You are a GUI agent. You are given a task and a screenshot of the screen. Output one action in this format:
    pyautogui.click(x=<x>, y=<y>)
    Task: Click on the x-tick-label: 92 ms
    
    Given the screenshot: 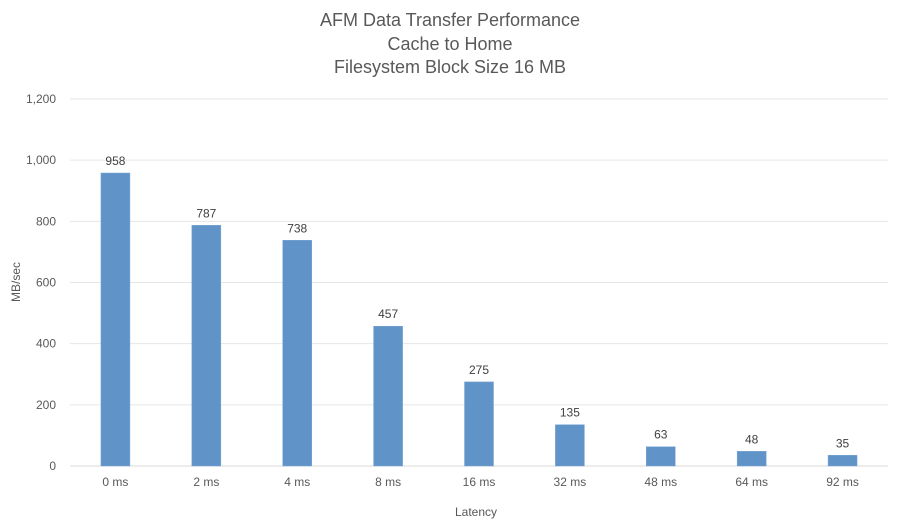 What is the action you would take?
    pyautogui.click(x=842, y=482)
    